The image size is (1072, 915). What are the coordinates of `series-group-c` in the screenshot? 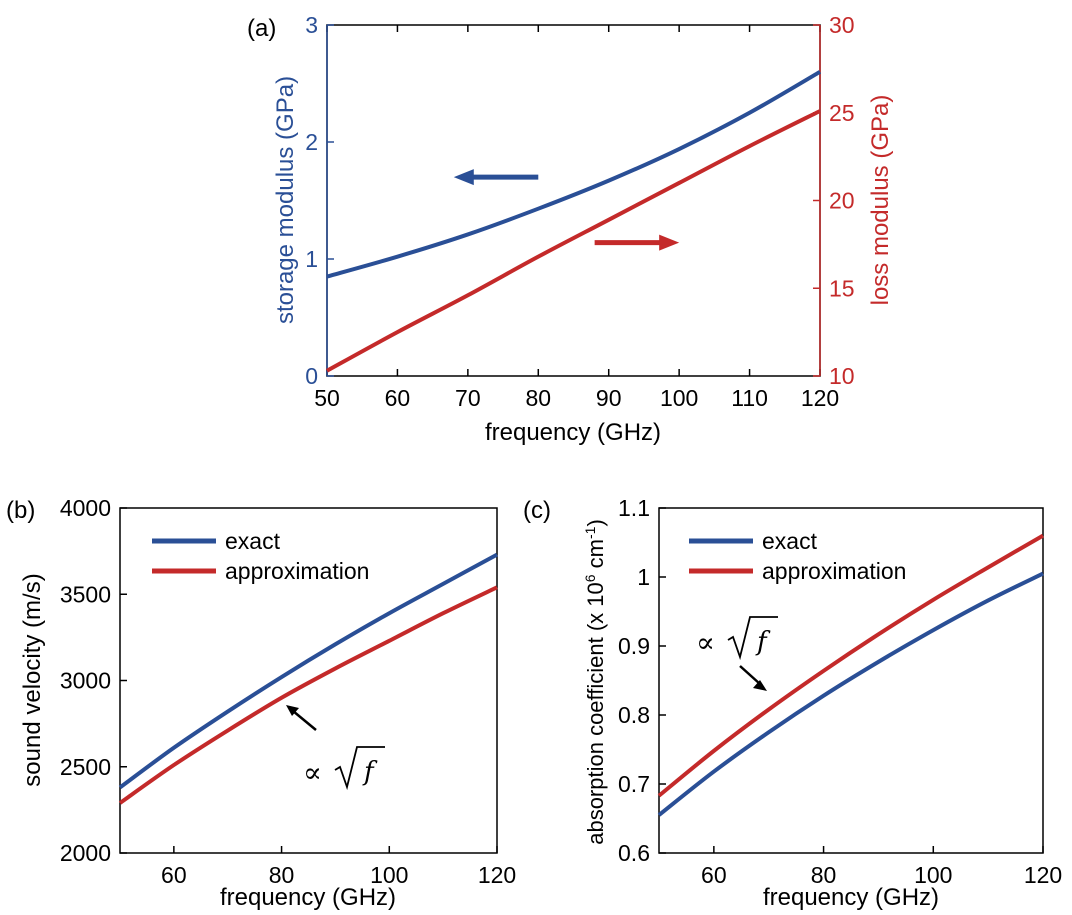 It's located at (851, 675).